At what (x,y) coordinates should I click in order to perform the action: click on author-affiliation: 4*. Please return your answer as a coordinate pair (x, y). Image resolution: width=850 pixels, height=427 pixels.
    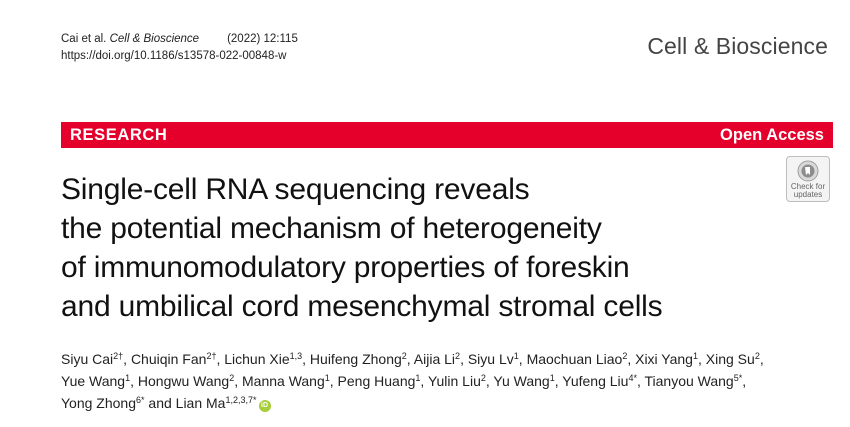
    Looking at the image, I should click on (632, 378).